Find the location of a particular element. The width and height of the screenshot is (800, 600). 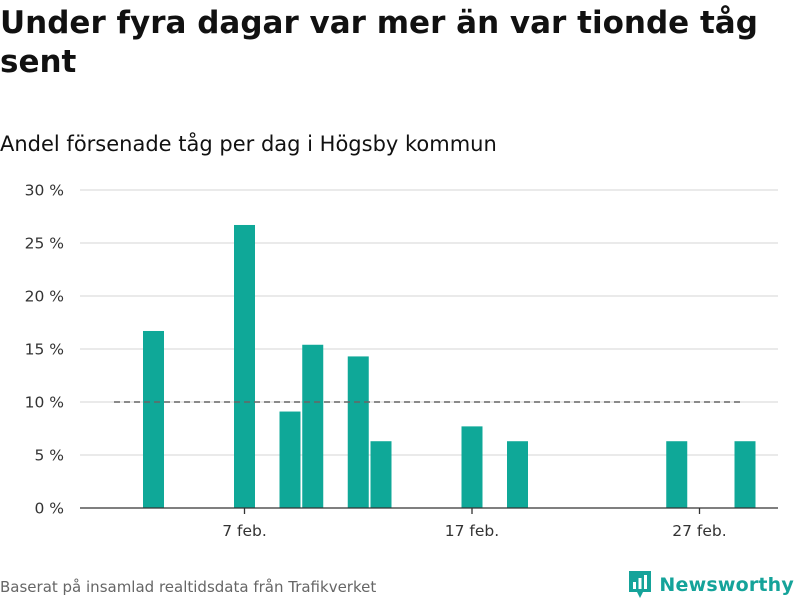

y-tick-label: 5 % is located at coordinates (49, 456).